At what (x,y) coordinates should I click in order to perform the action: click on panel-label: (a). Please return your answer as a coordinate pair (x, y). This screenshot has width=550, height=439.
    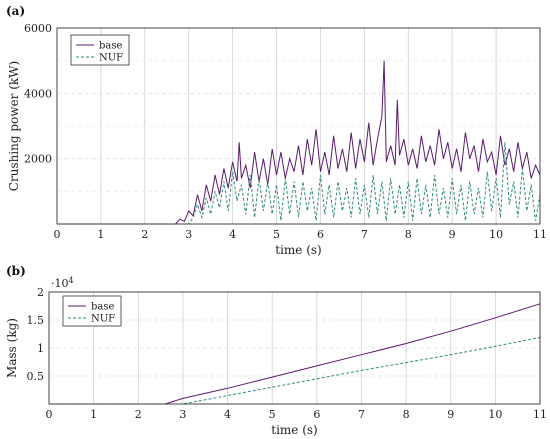
    Looking at the image, I should click on (15, 11).